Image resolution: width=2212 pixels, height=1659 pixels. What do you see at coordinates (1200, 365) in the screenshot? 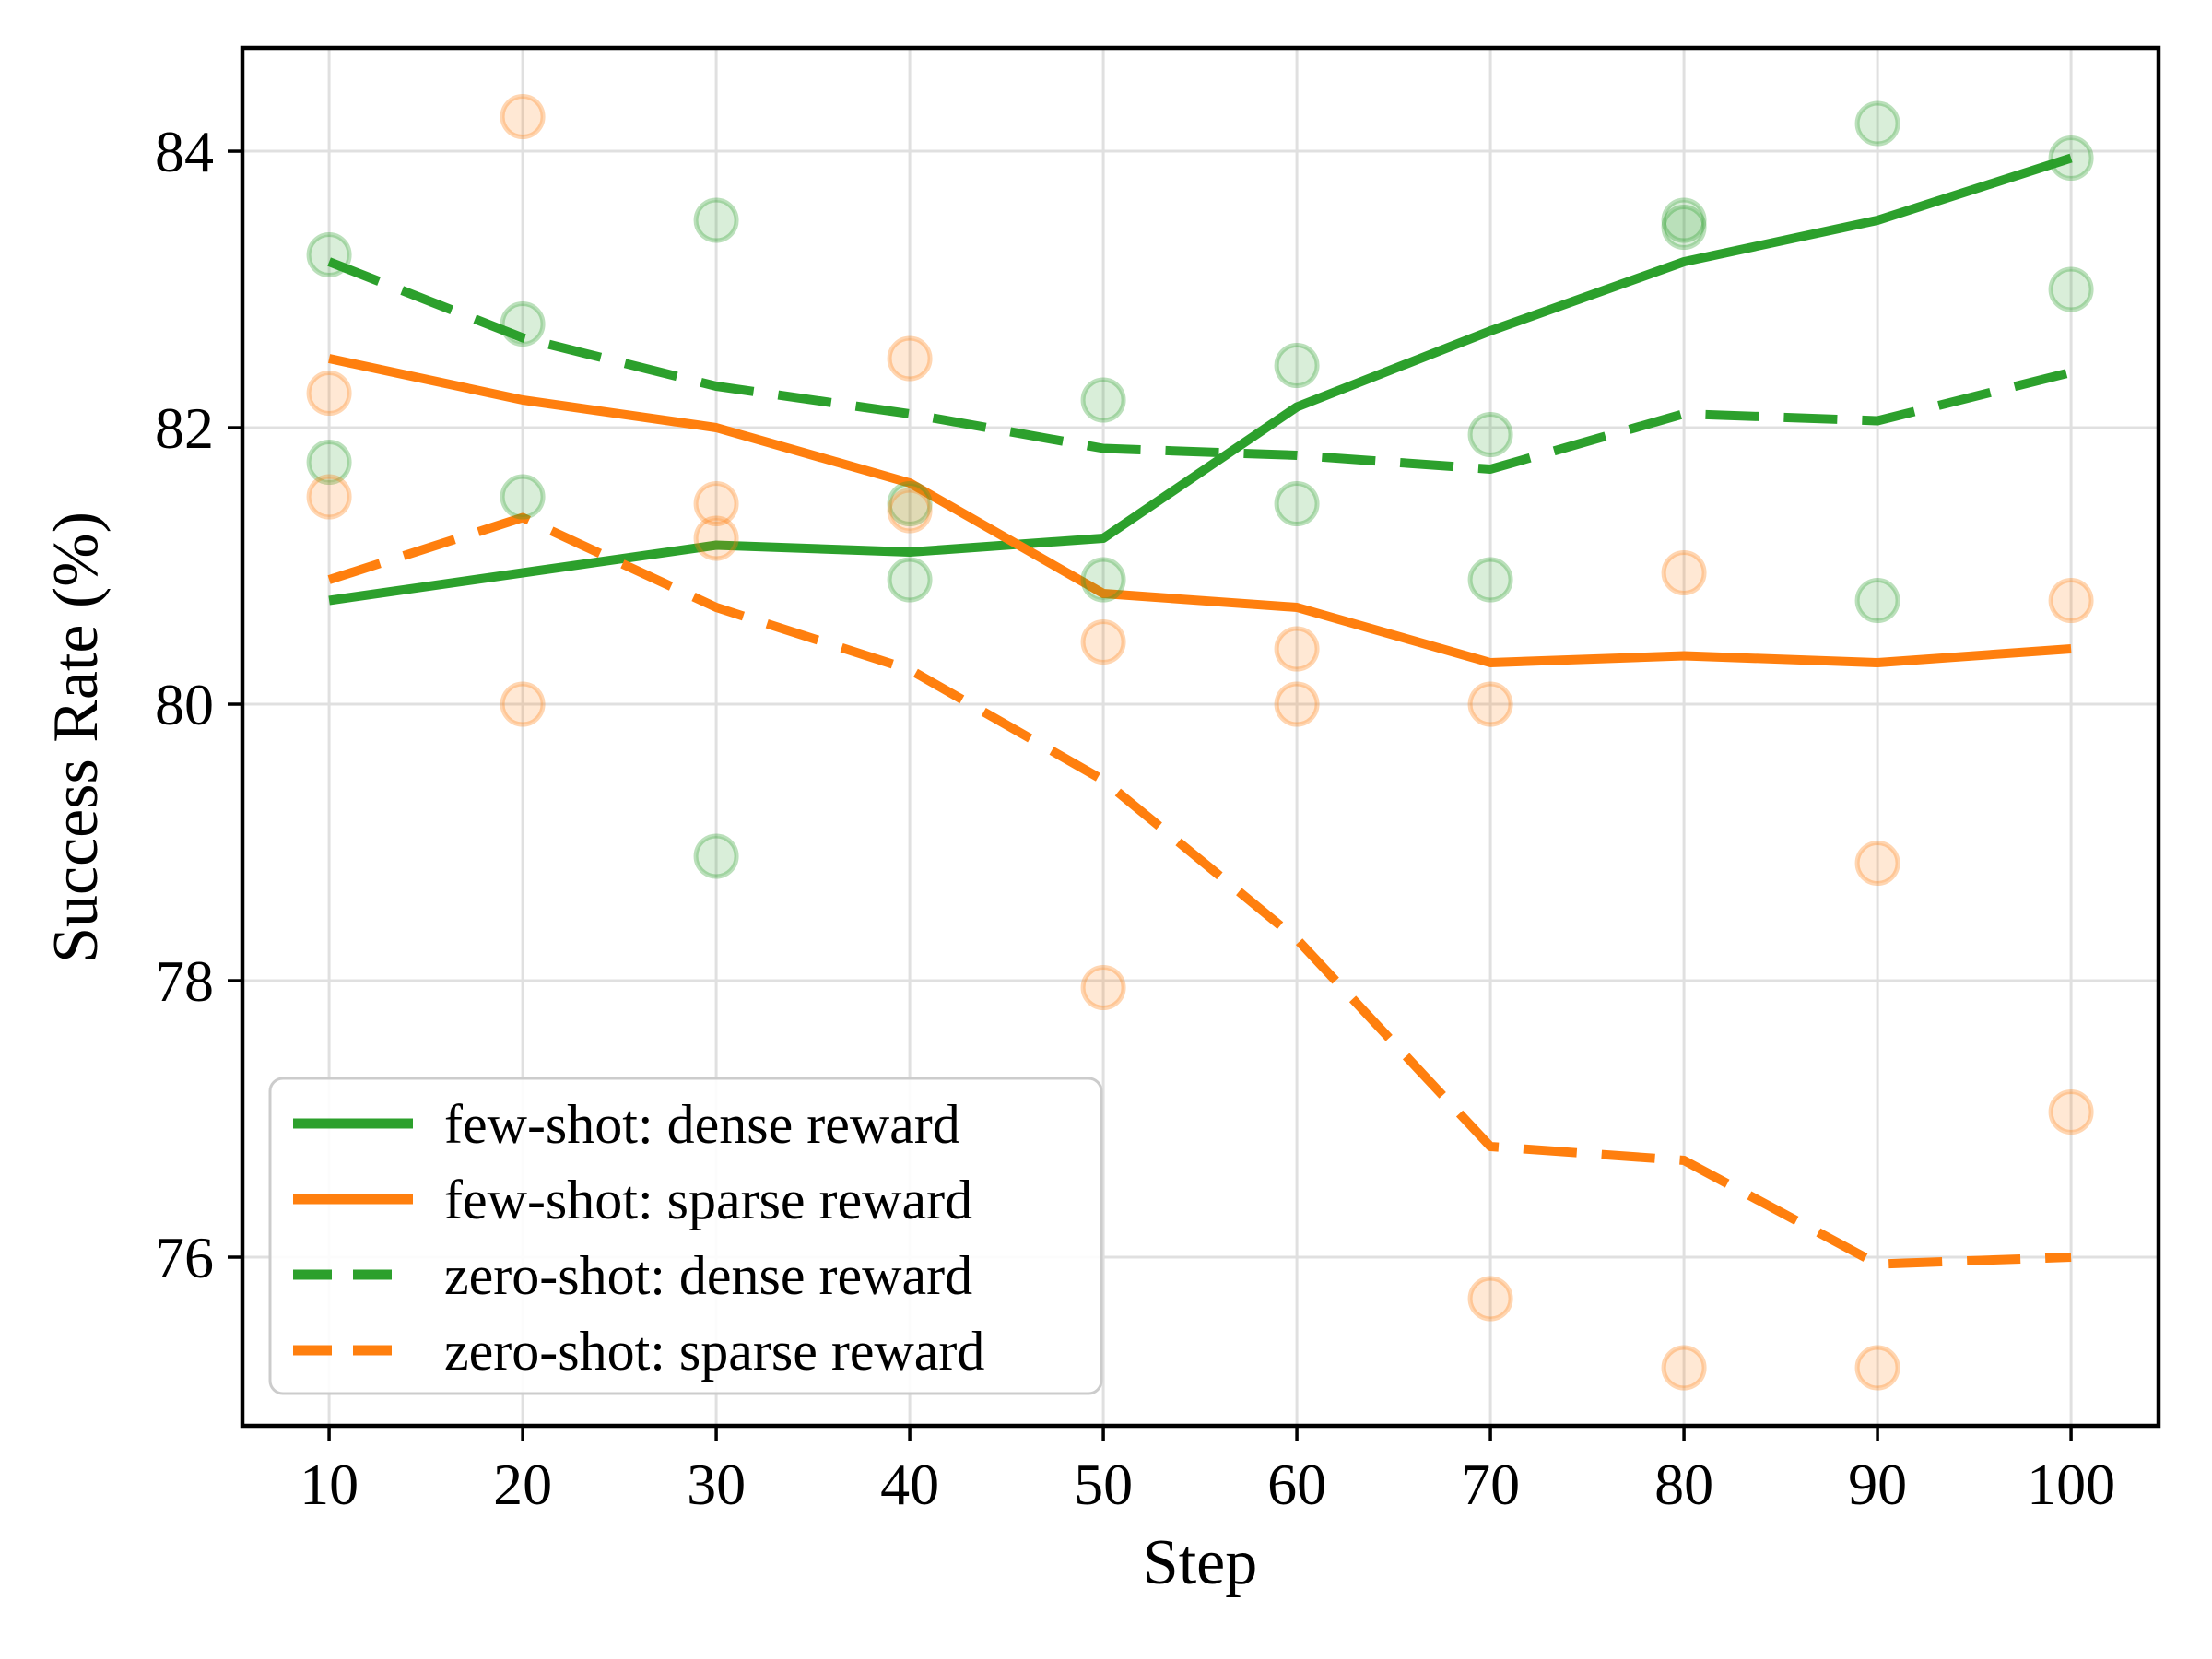
I see `line-zero-shot-dense-reward` at bounding box center [1200, 365].